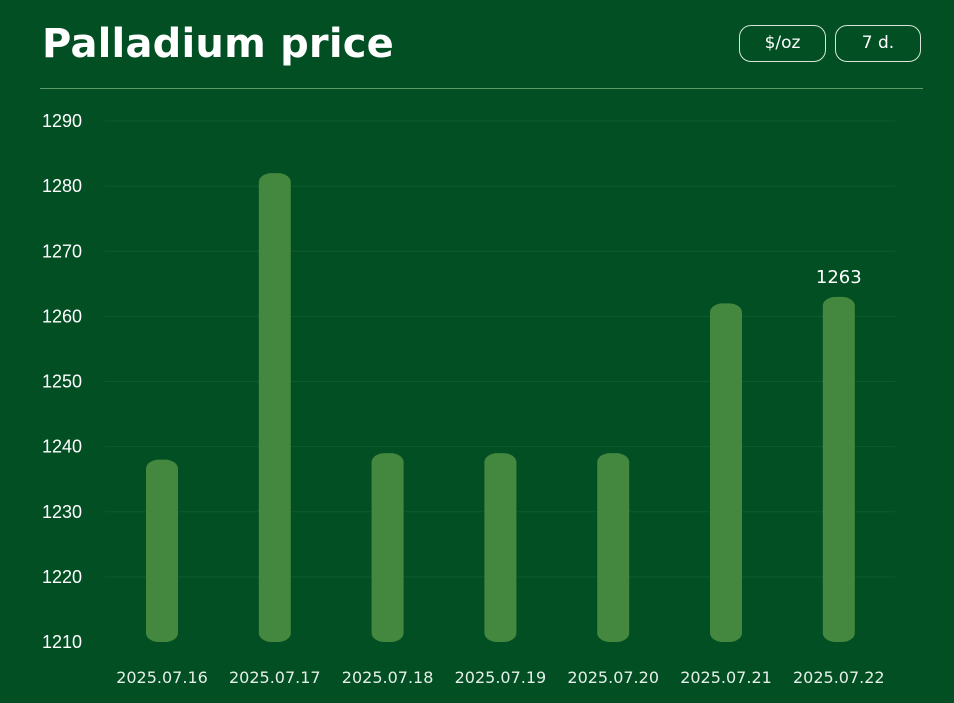 Image resolution: width=954 pixels, height=703 pixels. I want to click on y-tick-label: 1290, so click(62, 121).